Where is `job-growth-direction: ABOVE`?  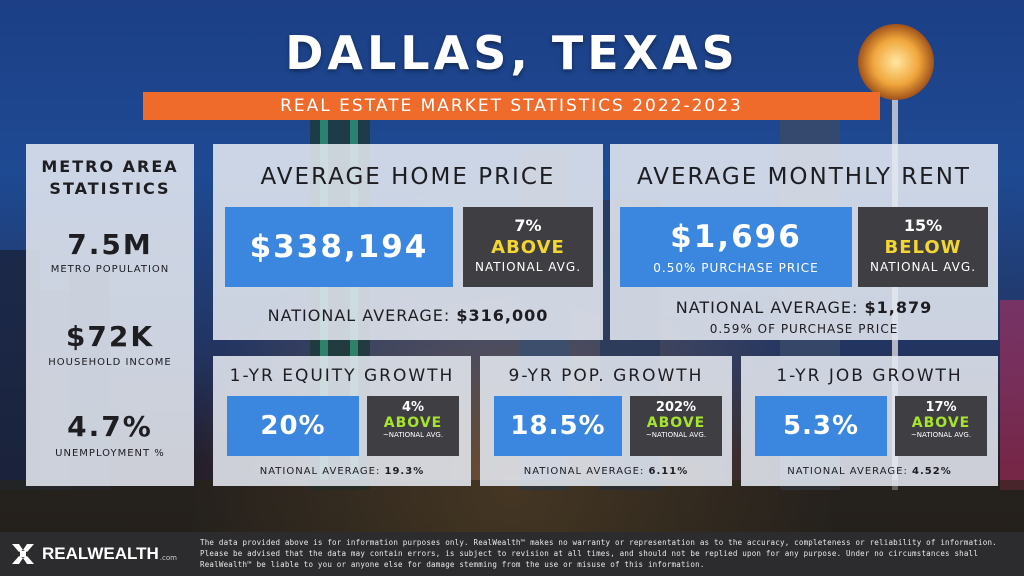 job-growth-direction: ABOVE is located at coordinates (941, 423).